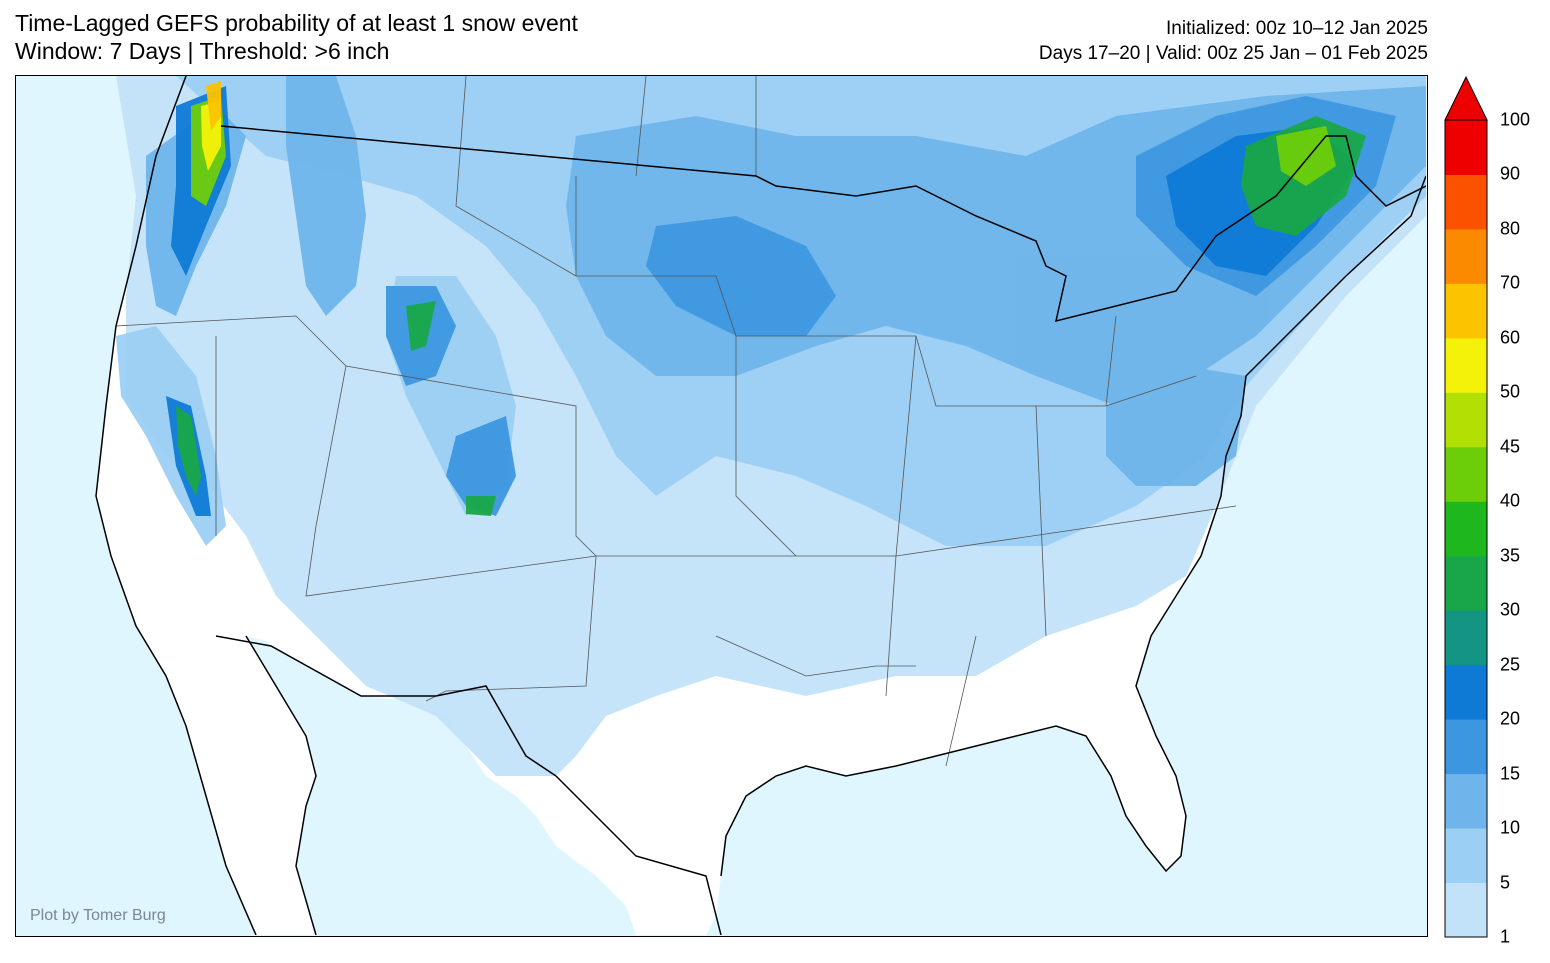  What do you see at coordinates (1510, 773) in the screenshot?
I see `colorbar-tick-label: 15` at bounding box center [1510, 773].